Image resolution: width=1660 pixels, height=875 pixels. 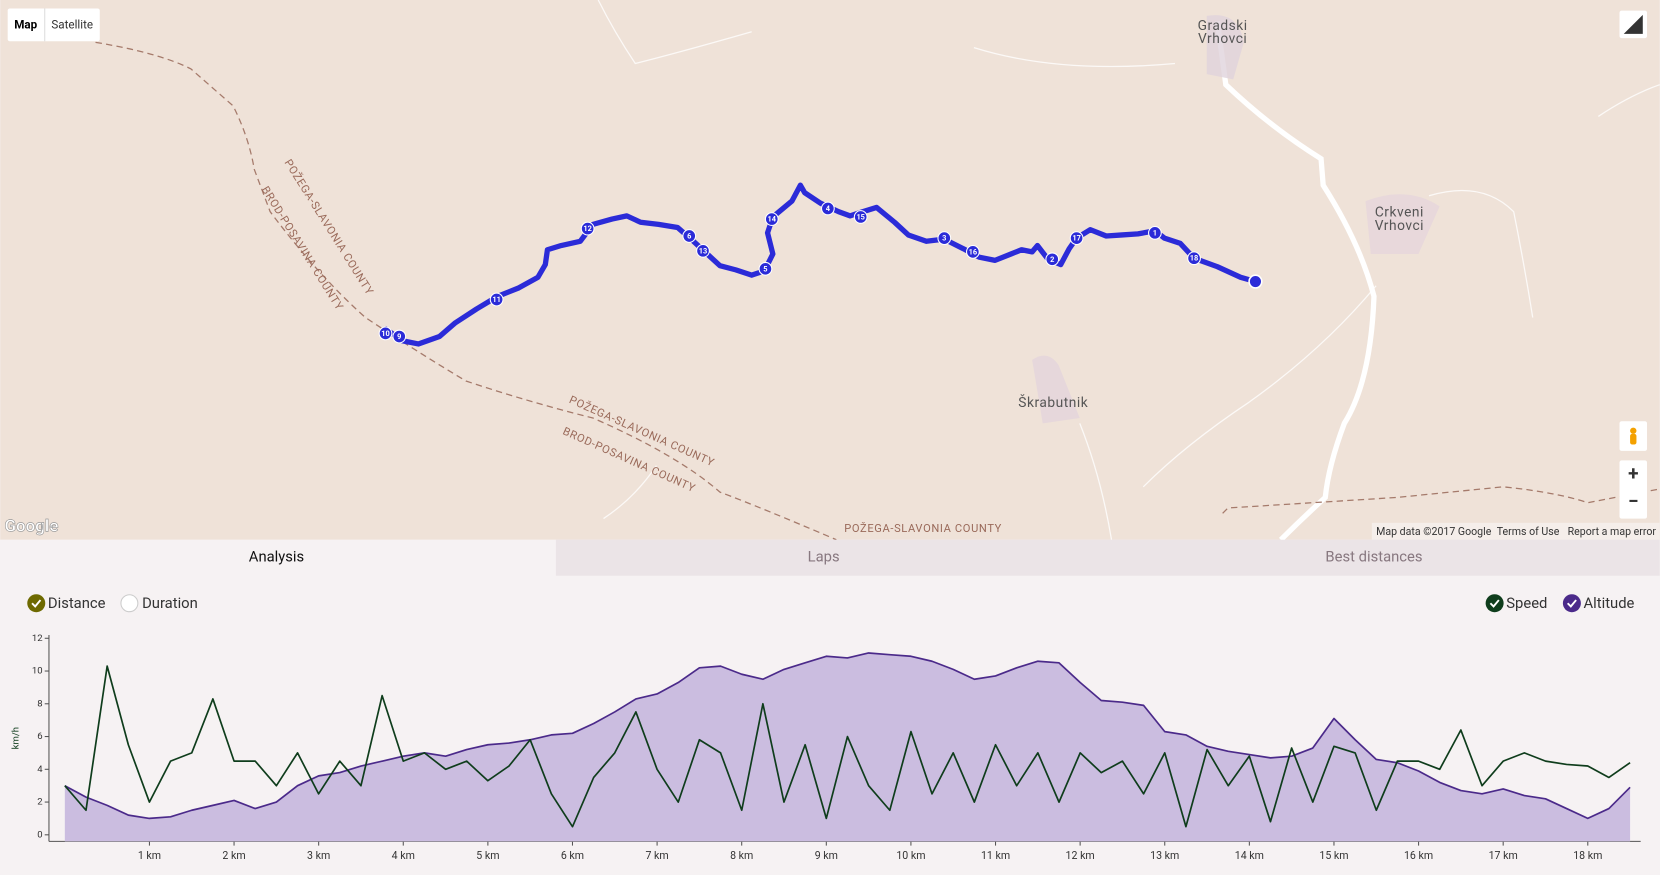 What do you see at coordinates (1399, 212) in the screenshot?
I see `place-label: Crkveni` at bounding box center [1399, 212].